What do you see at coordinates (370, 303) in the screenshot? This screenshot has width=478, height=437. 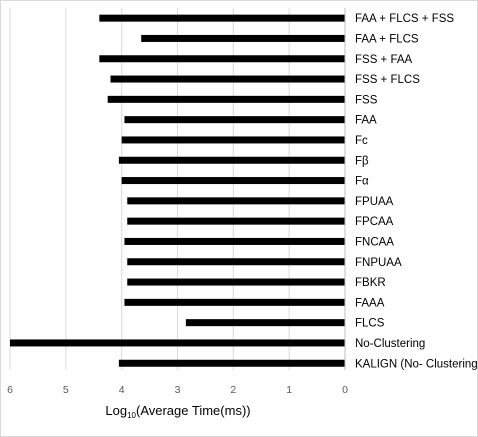 I see `category-label: FAAA` at bounding box center [370, 303].